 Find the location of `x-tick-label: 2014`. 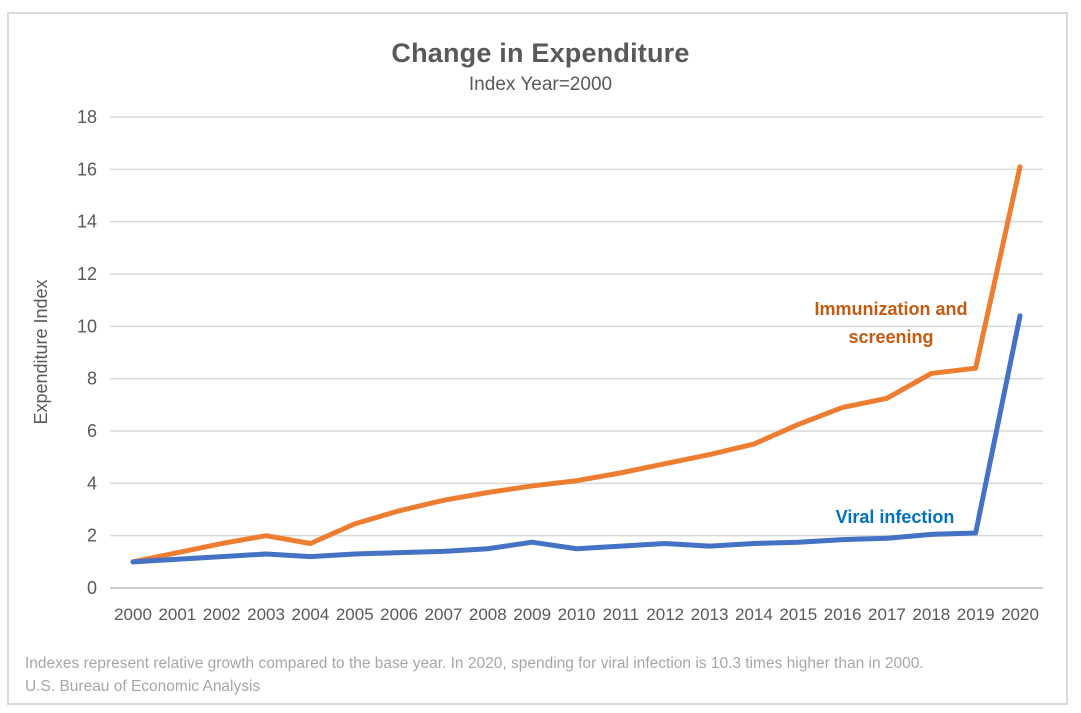

x-tick-label: 2014 is located at coordinates (754, 614).